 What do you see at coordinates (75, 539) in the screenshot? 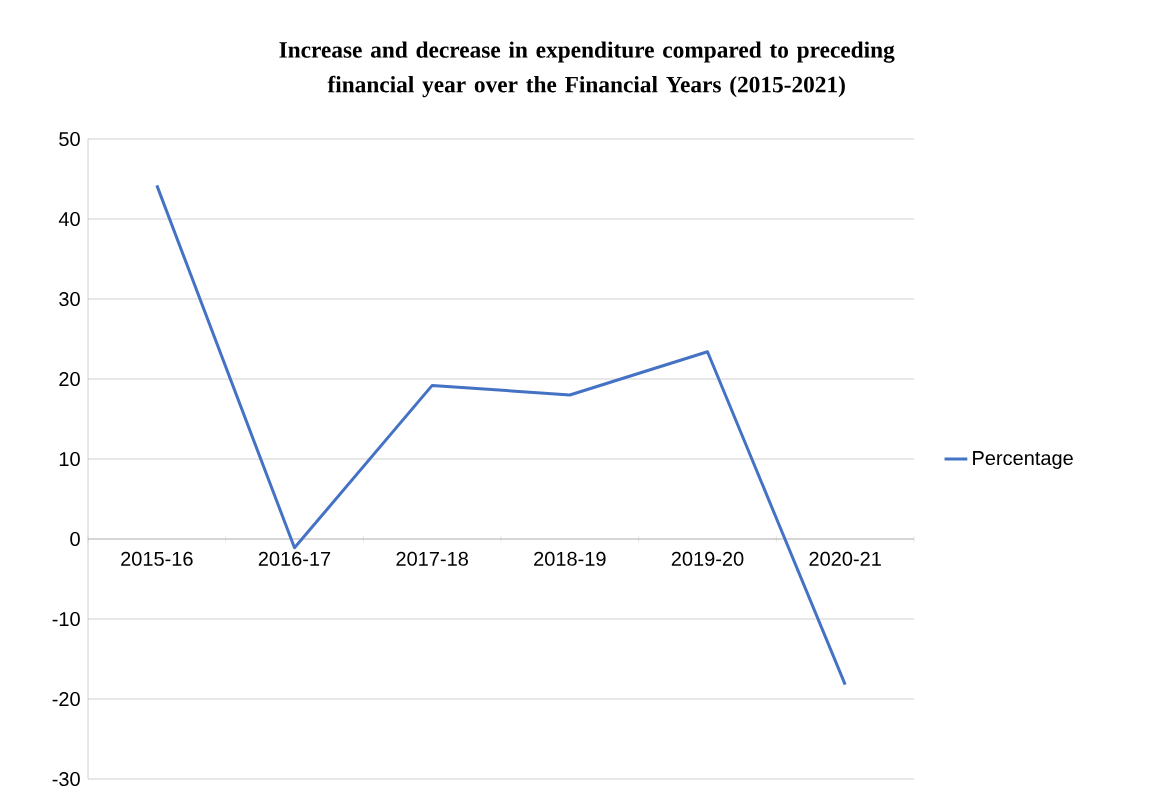
I see `y-tick-label: 0` at bounding box center [75, 539].